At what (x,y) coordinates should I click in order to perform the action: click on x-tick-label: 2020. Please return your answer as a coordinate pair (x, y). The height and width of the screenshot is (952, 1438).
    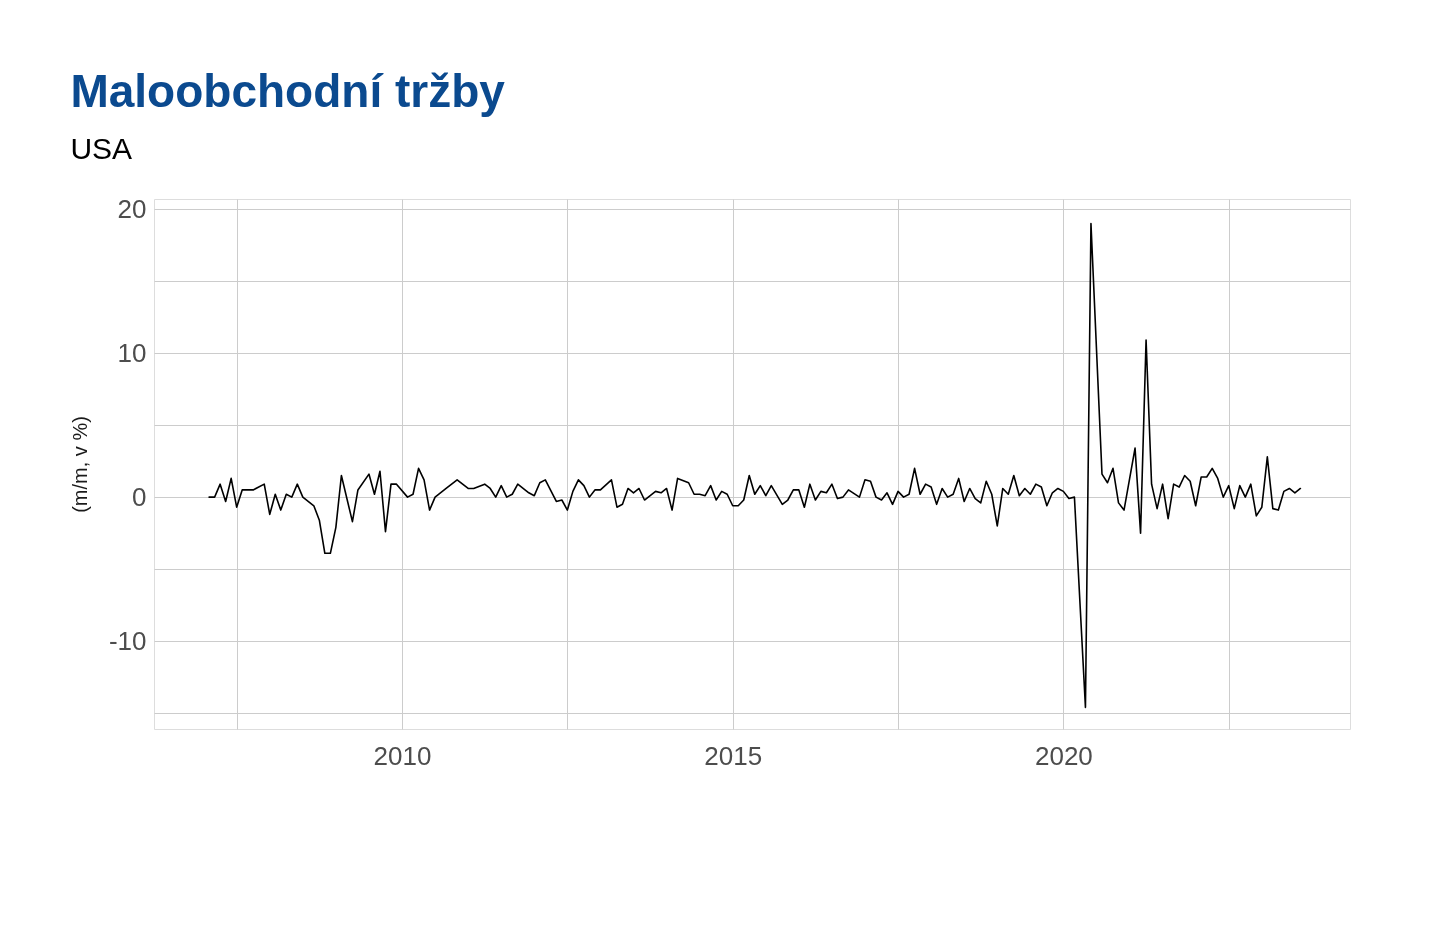
    Looking at the image, I should click on (1063, 755).